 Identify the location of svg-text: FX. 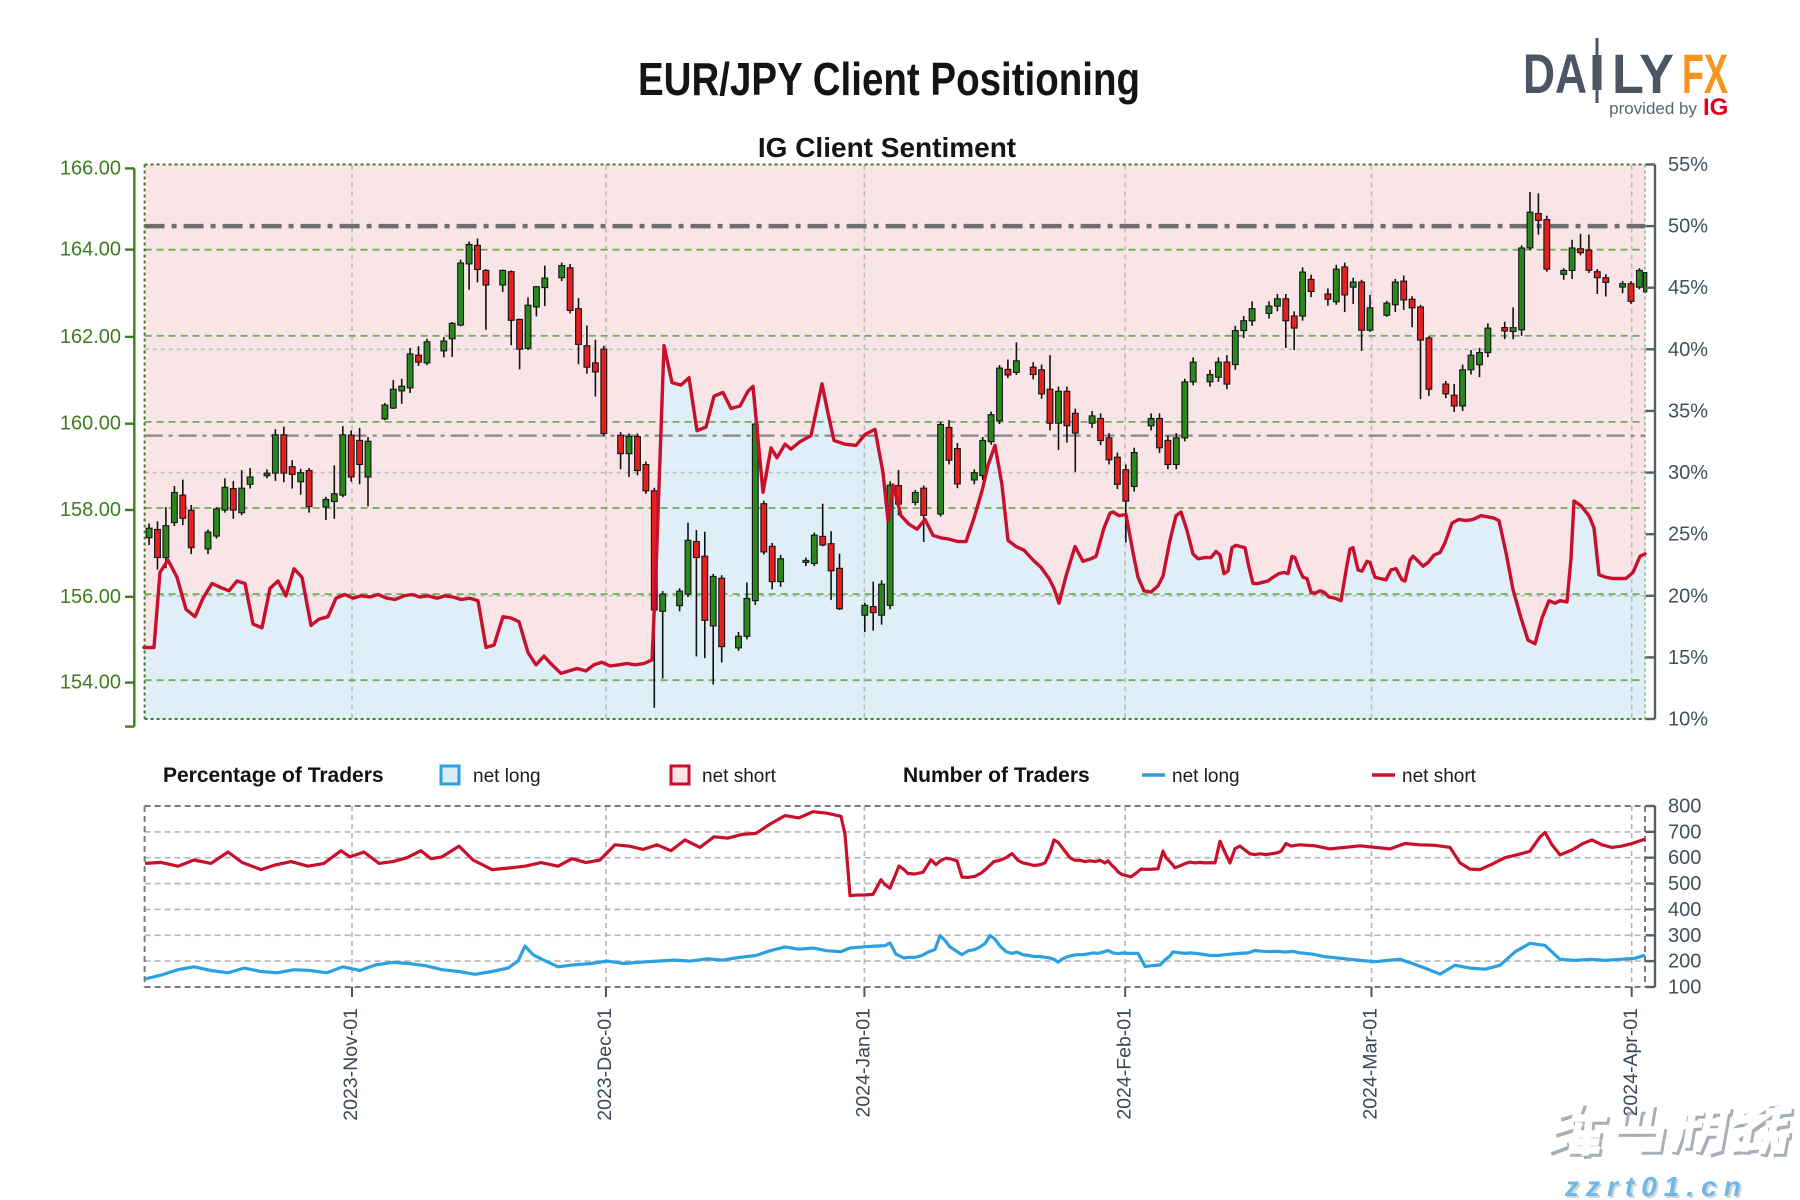
(1705, 73).